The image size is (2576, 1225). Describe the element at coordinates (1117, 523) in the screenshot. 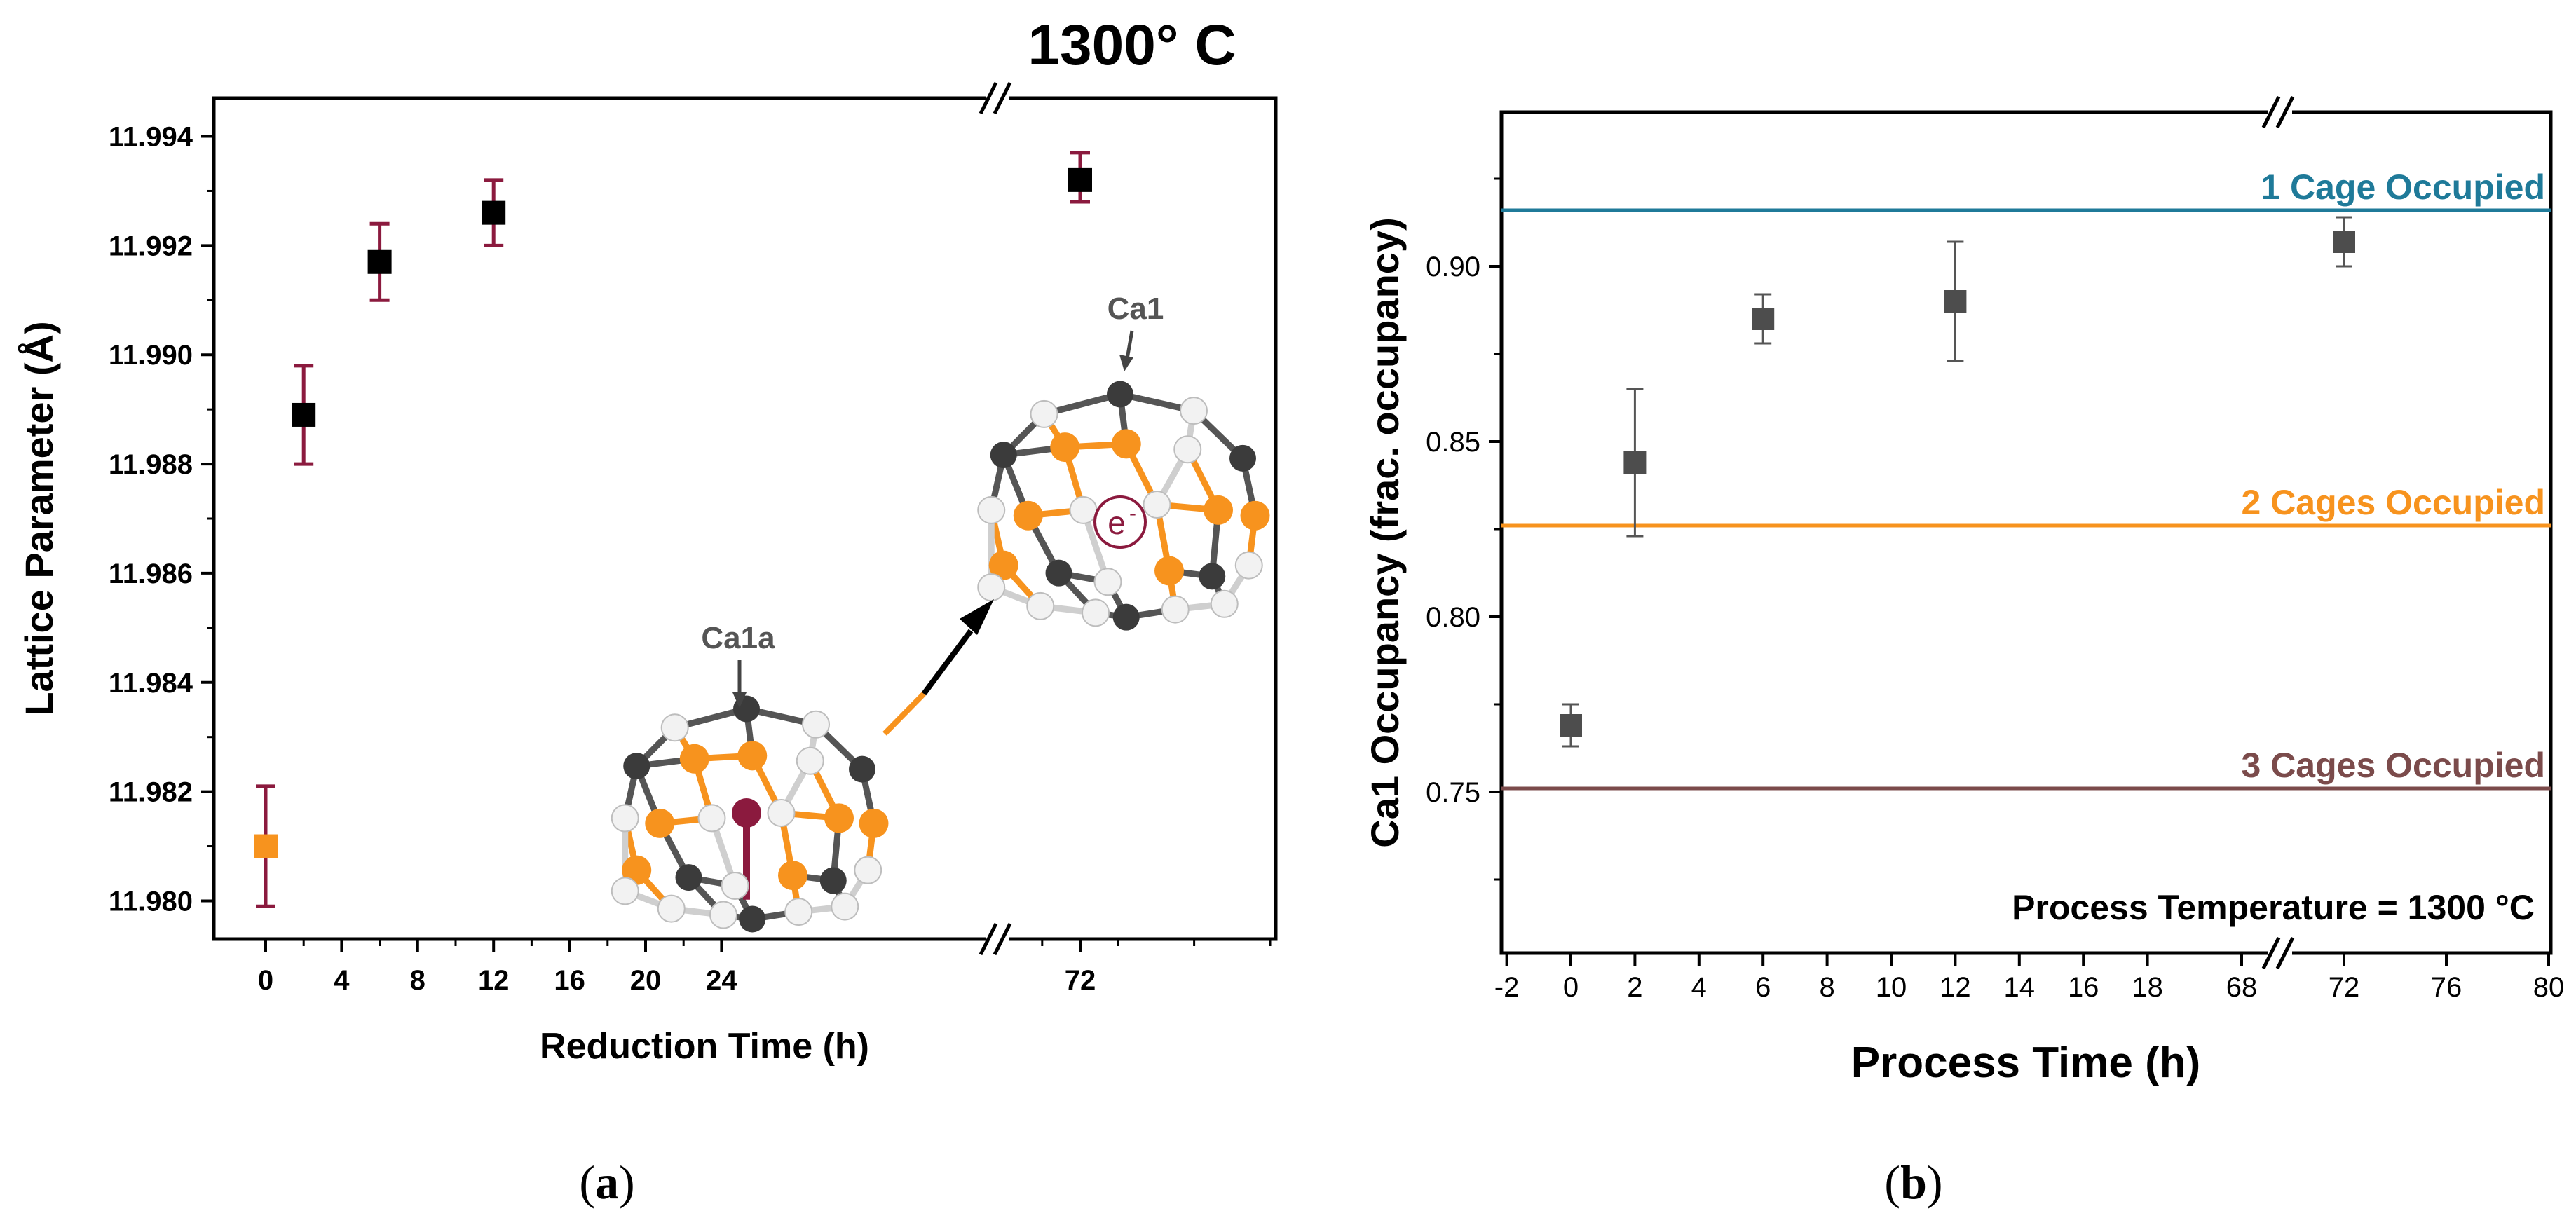

I see `electron-letter: e` at that location.